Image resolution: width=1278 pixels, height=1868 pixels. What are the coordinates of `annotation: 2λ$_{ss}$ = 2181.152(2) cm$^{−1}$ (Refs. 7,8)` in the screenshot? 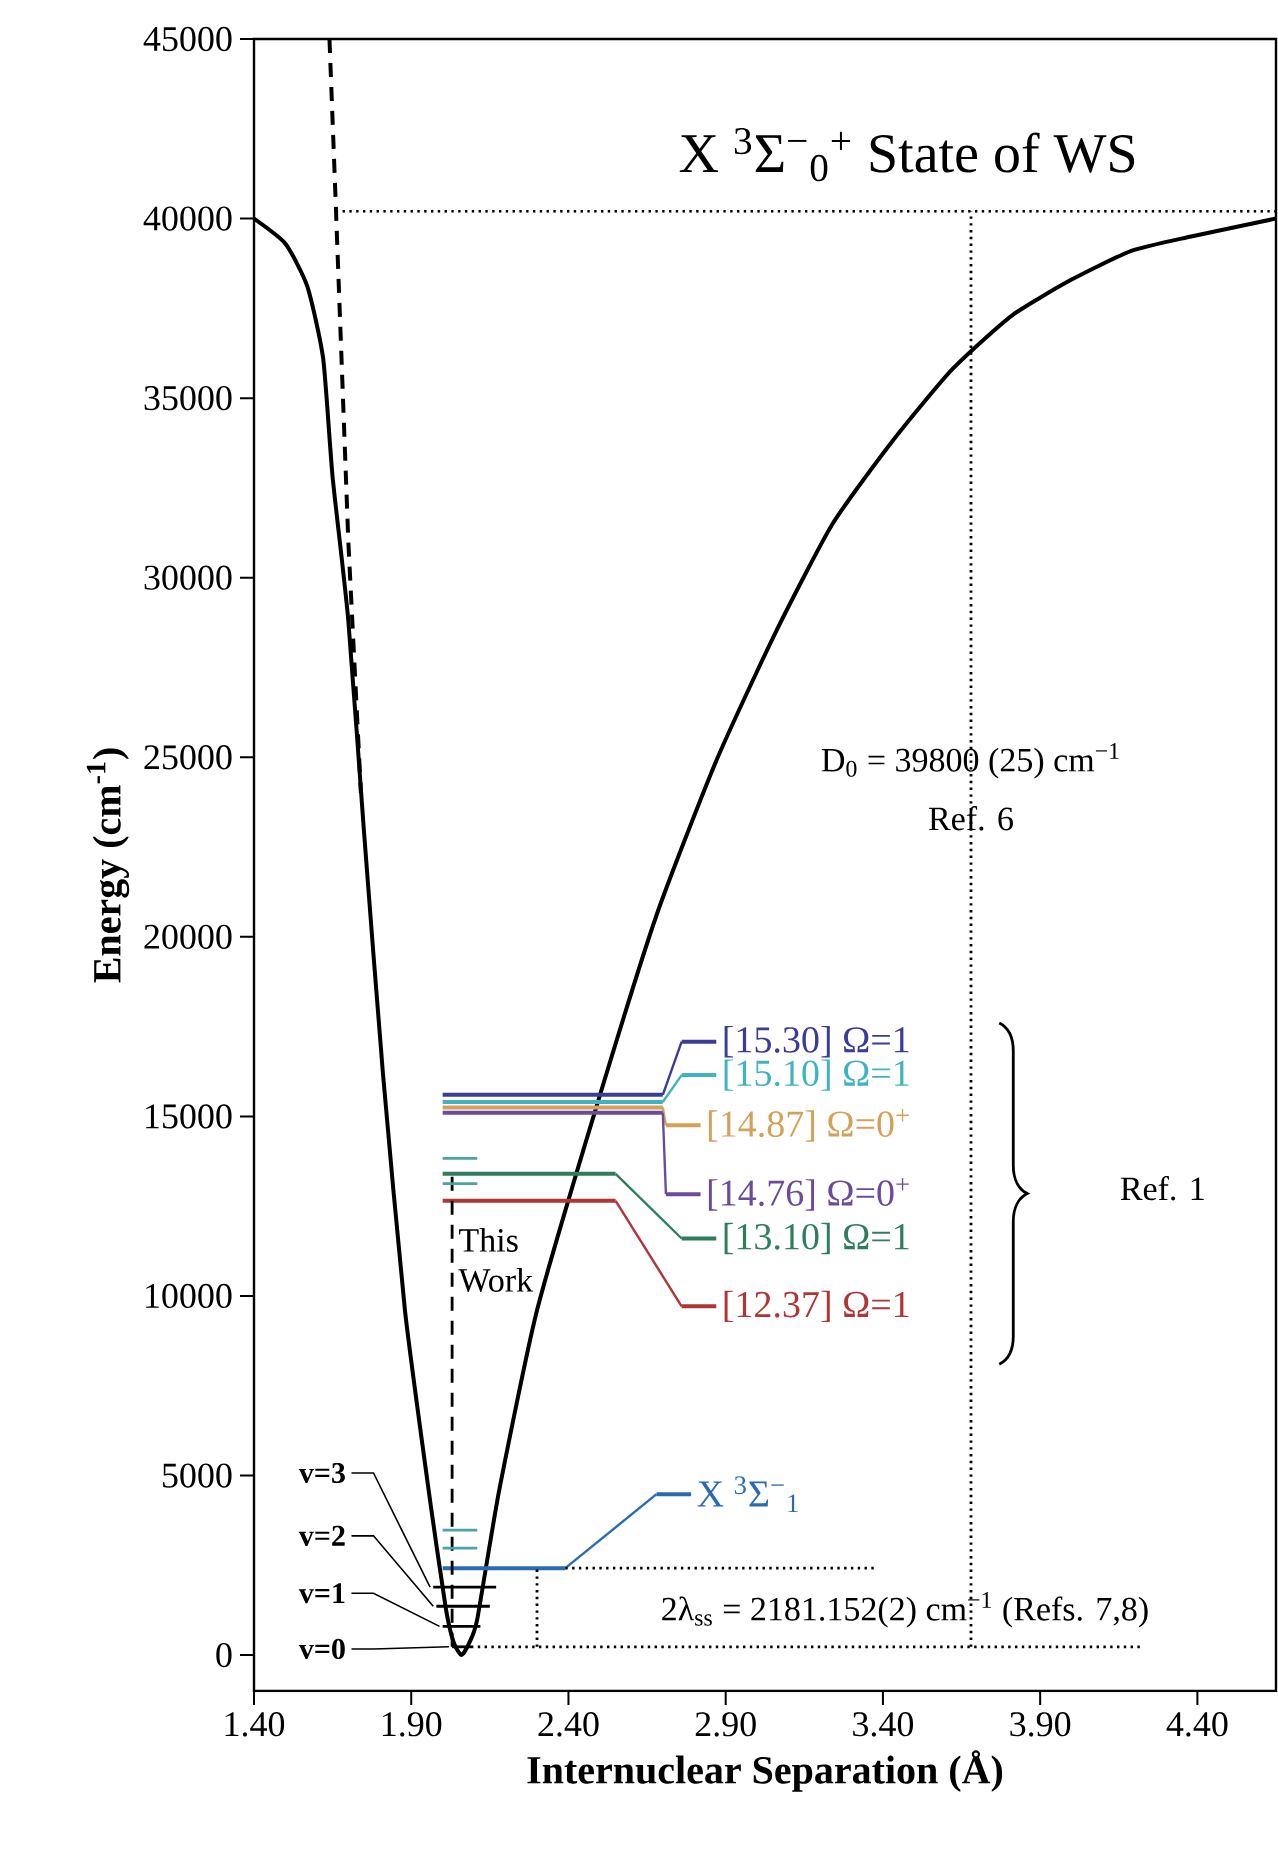 It's located at (905, 1610).